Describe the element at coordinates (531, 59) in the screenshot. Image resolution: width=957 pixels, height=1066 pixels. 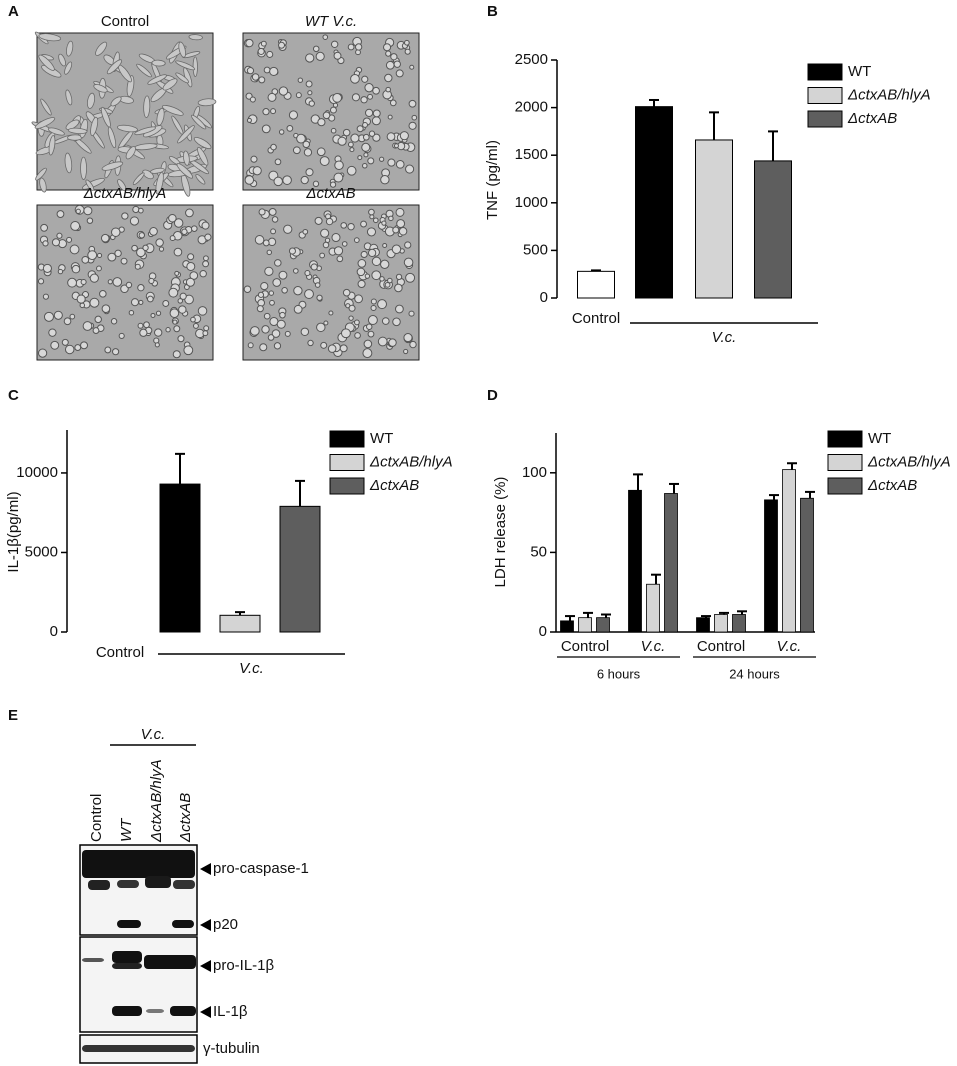
I see `y-tick-label: 2500` at that location.